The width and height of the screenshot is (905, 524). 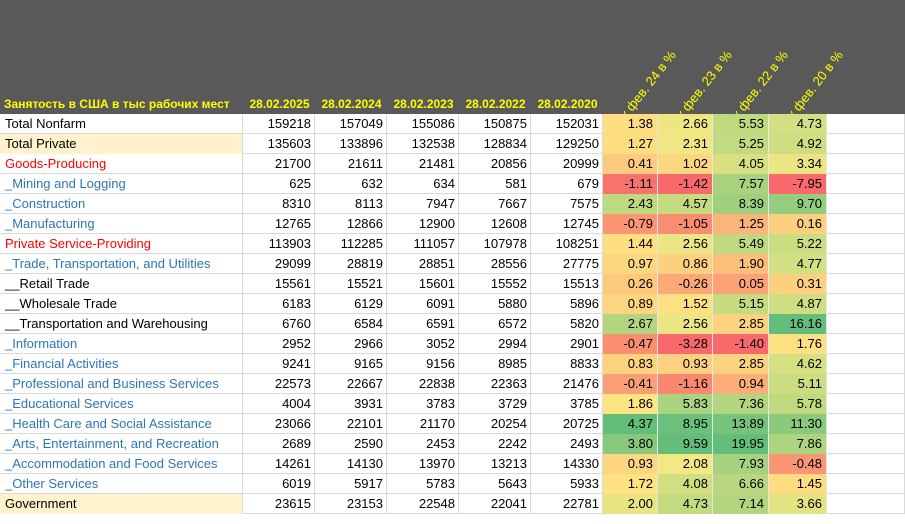 I want to click on pct-header-feb23: к фев. 23 в %, so click(x=704, y=84).